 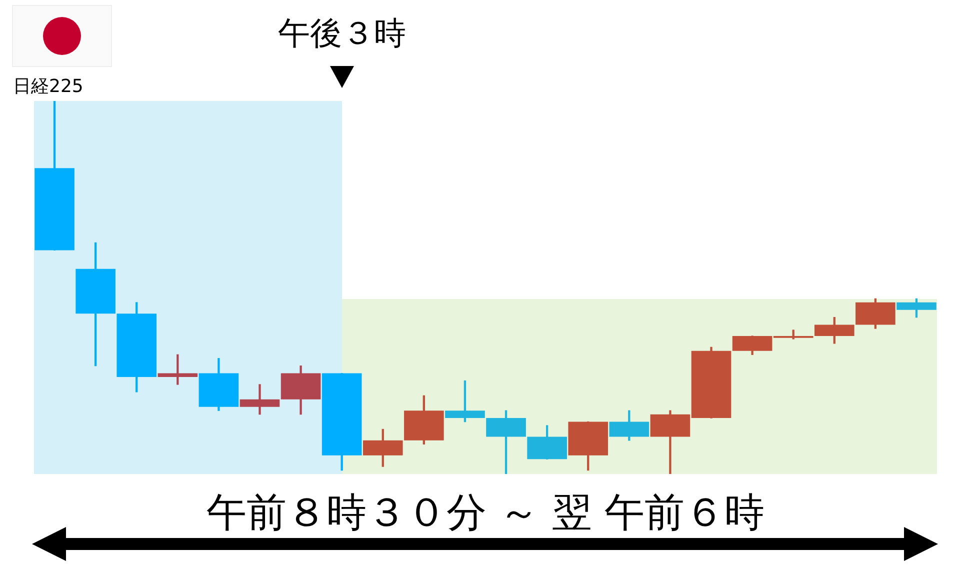 What do you see at coordinates (342, 33) in the screenshot?
I see `text: 午後３時` at bounding box center [342, 33].